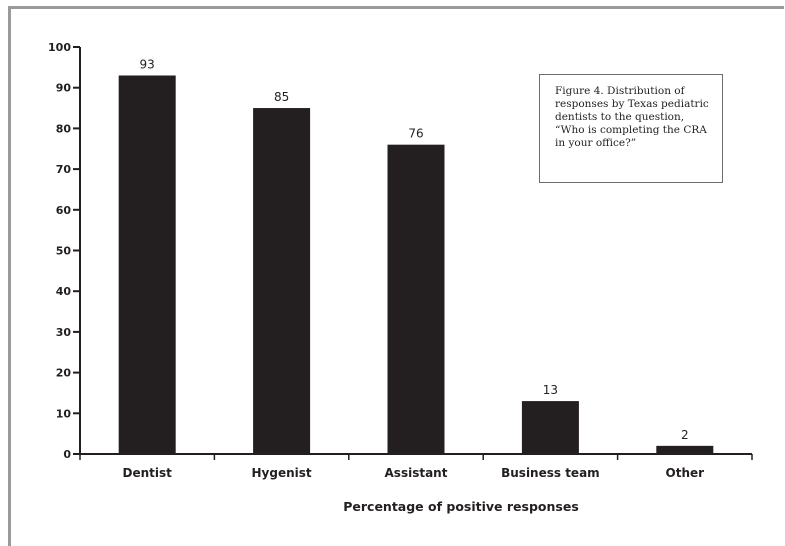 The width and height of the screenshot is (785, 546). What do you see at coordinates (550, 390) in the screenshot?
I see `data-label: 13` at bounding box center [550, 390].